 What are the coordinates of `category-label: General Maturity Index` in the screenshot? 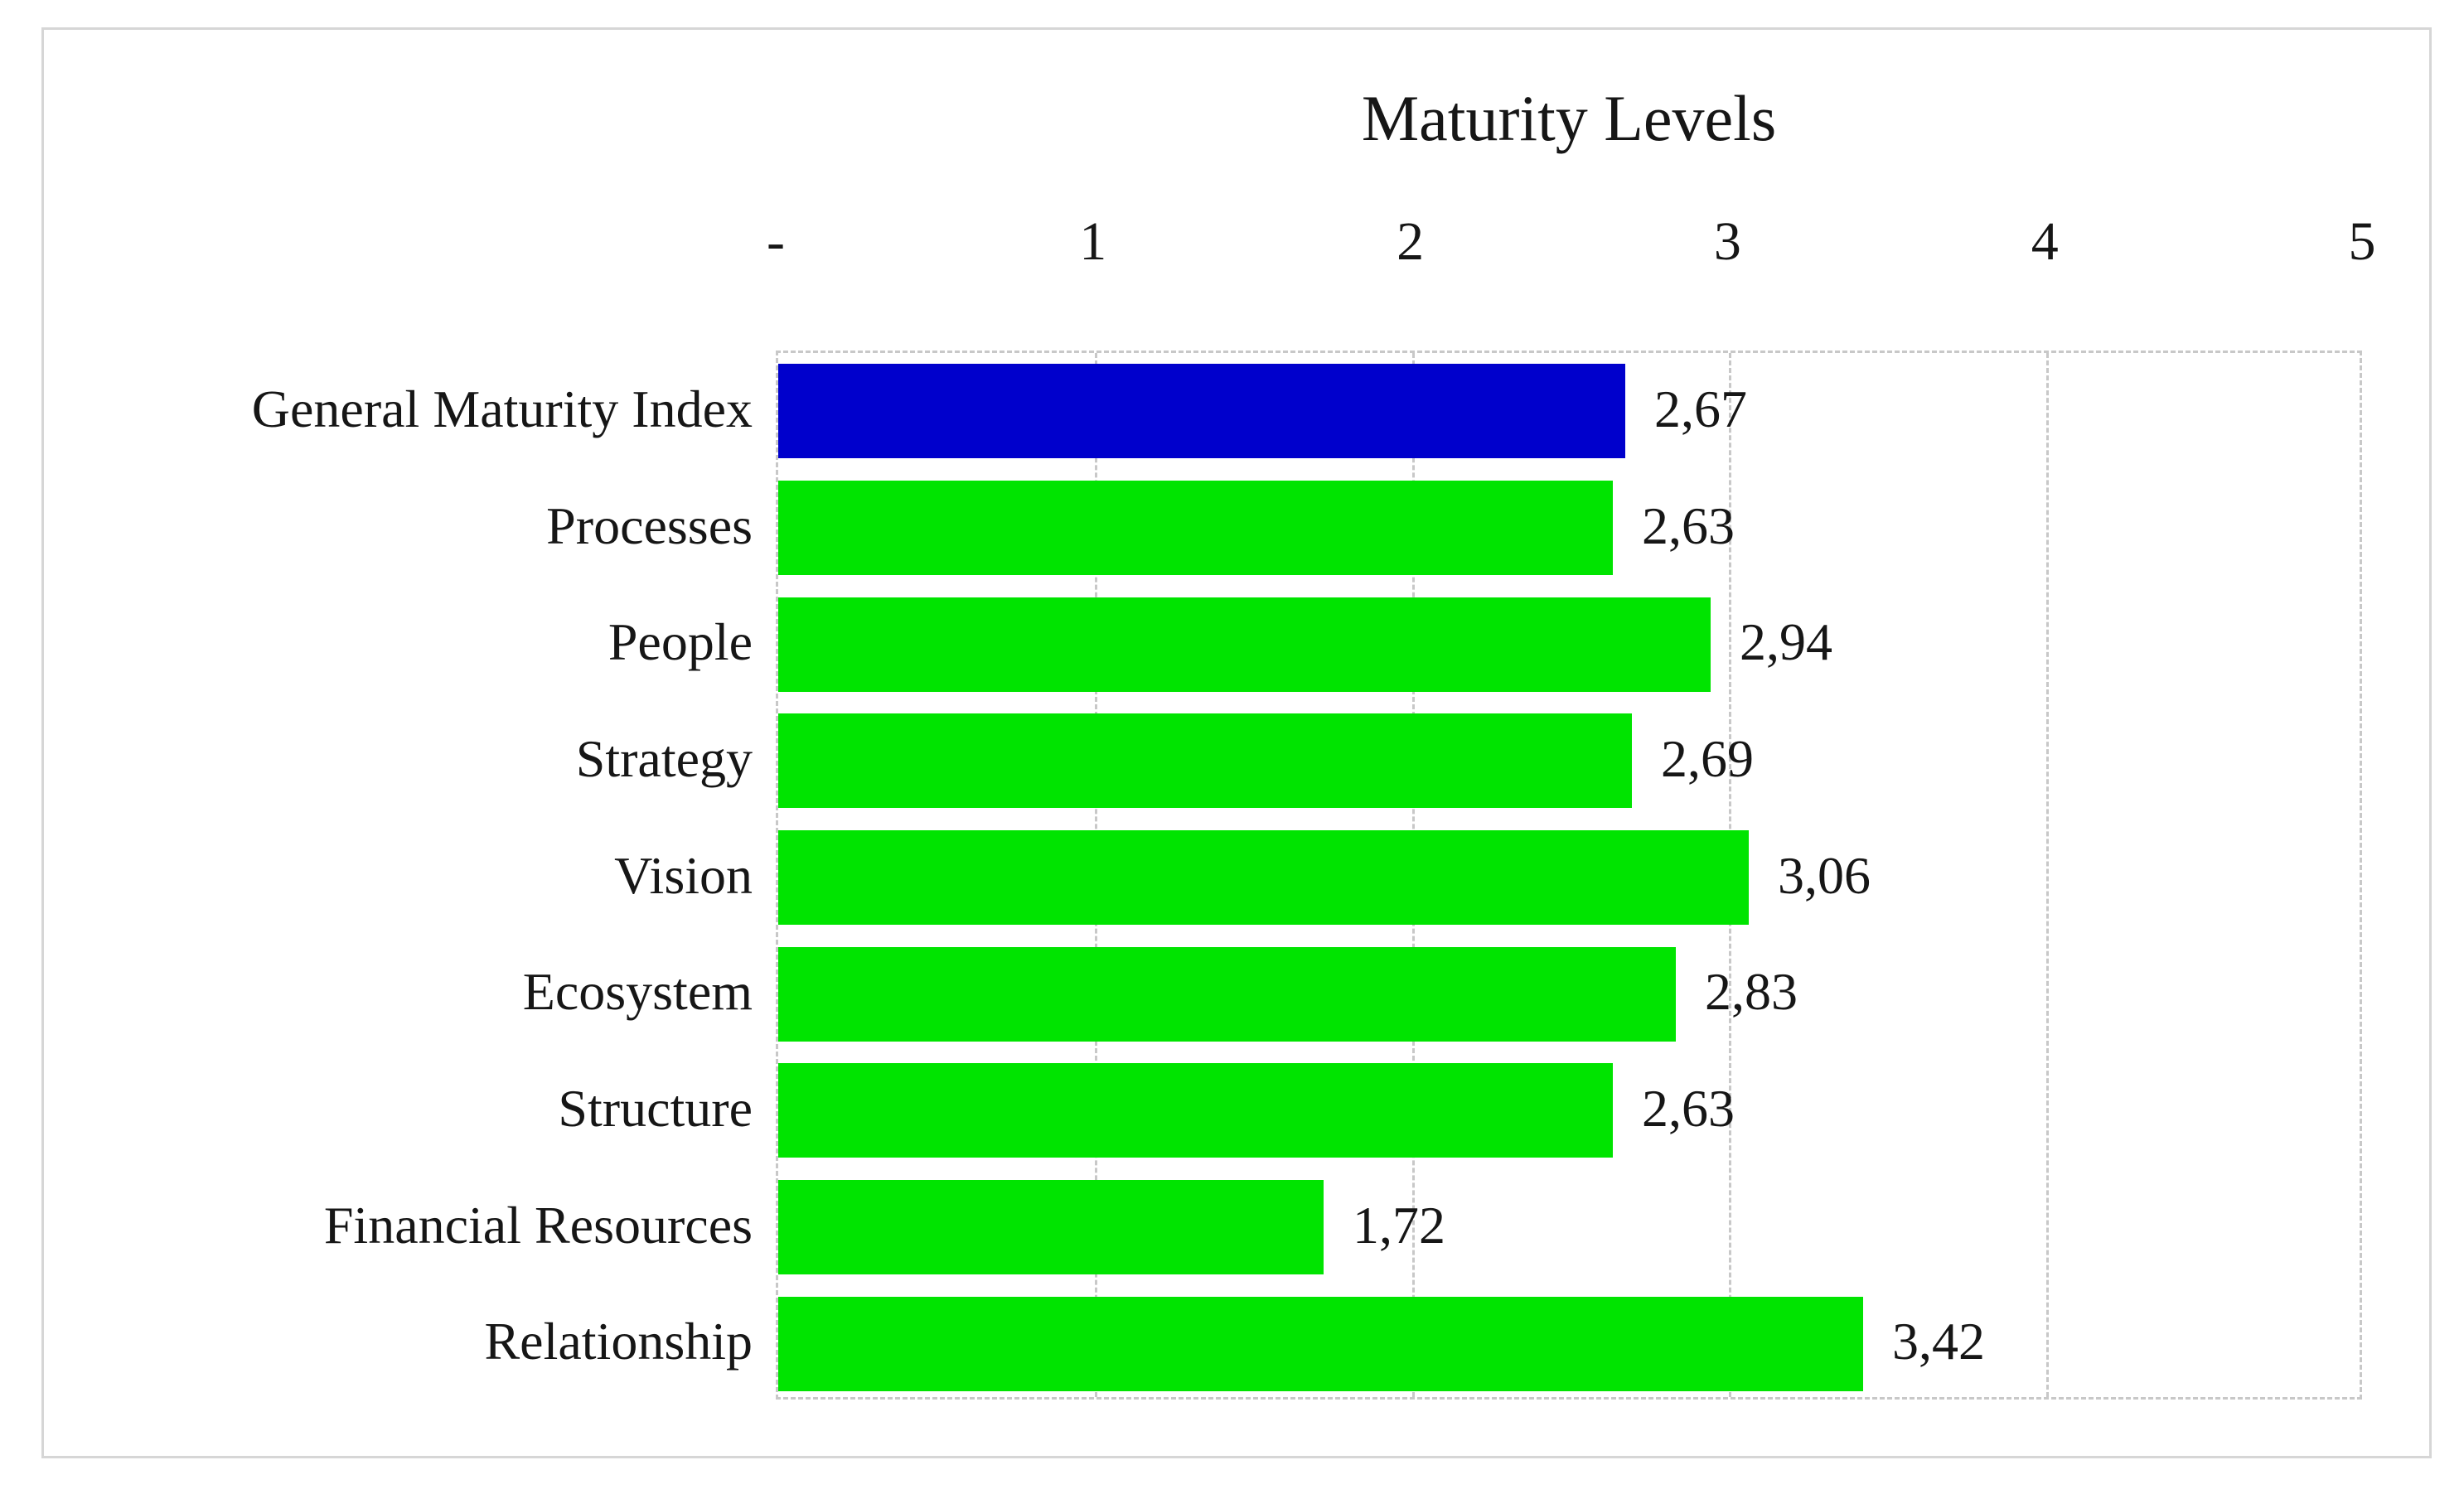 It's located at (502, 409).